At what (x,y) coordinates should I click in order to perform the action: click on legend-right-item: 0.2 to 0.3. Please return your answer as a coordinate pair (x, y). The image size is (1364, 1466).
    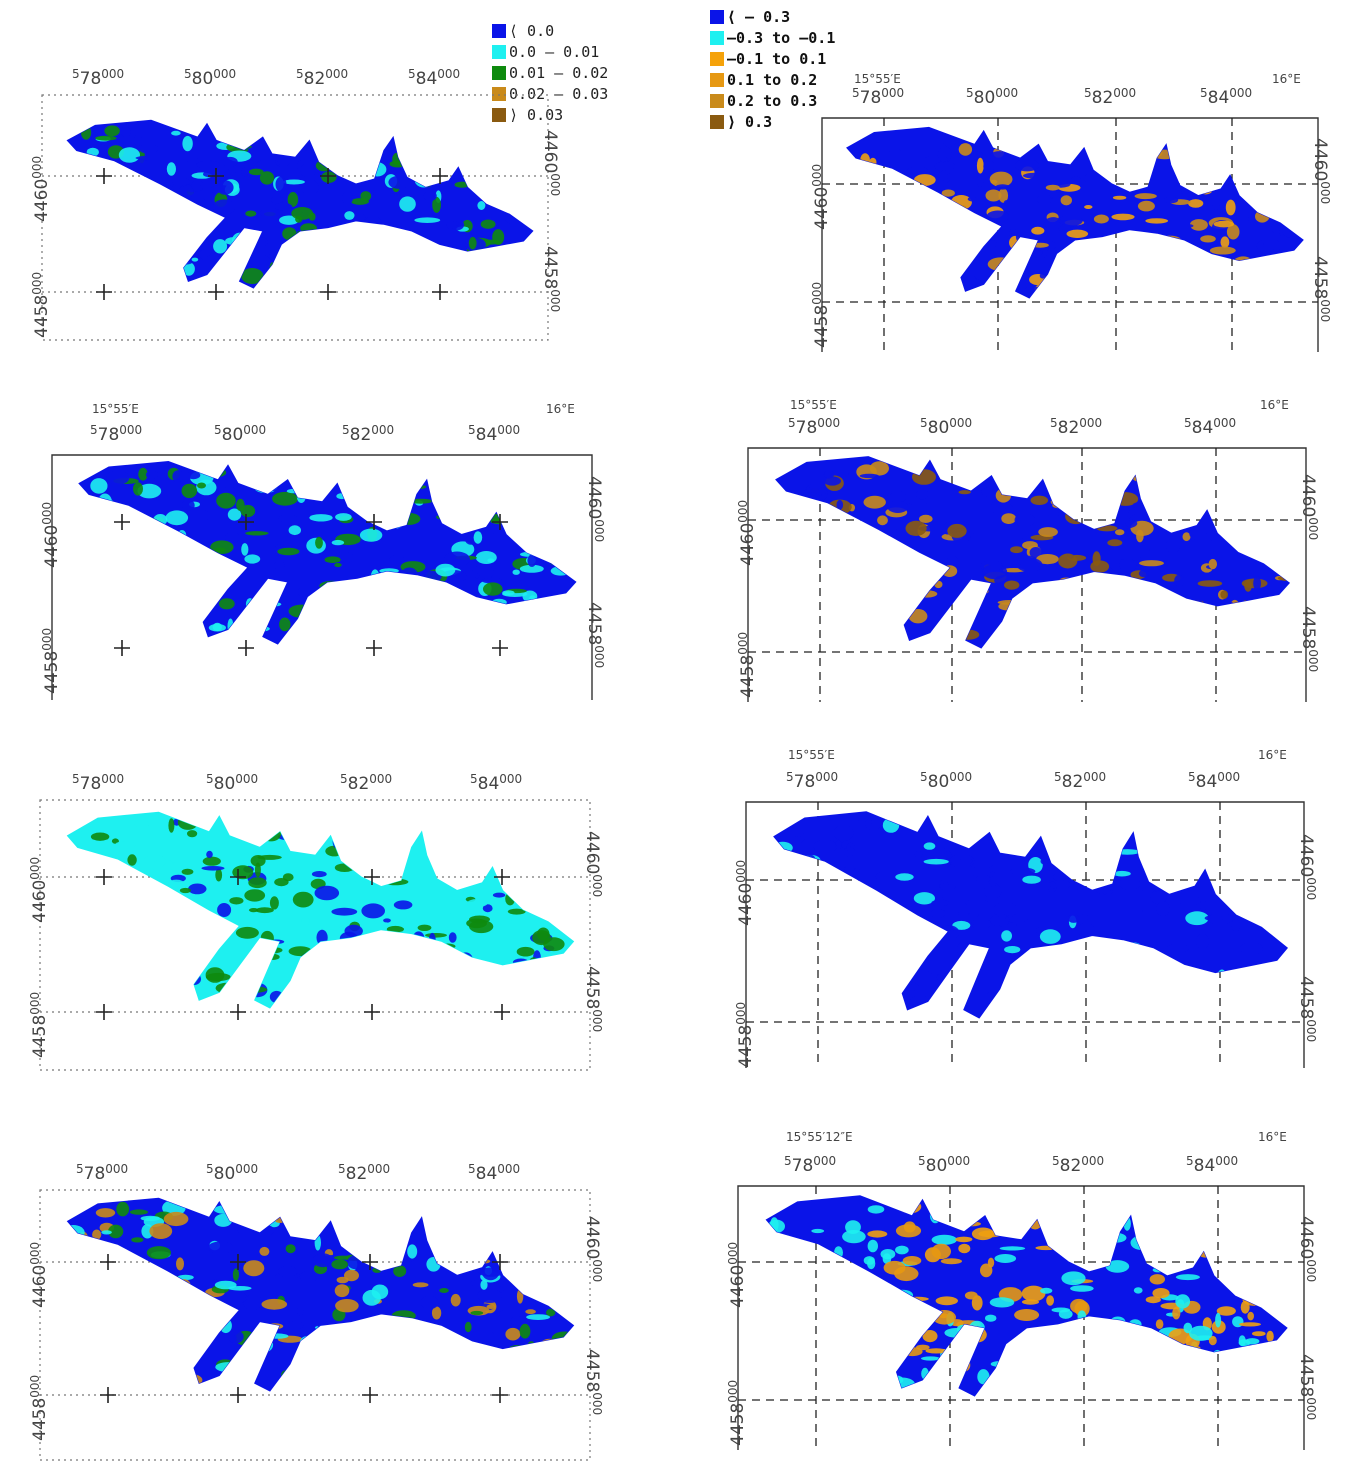
    Looking at the image, I should click on (772, 100).